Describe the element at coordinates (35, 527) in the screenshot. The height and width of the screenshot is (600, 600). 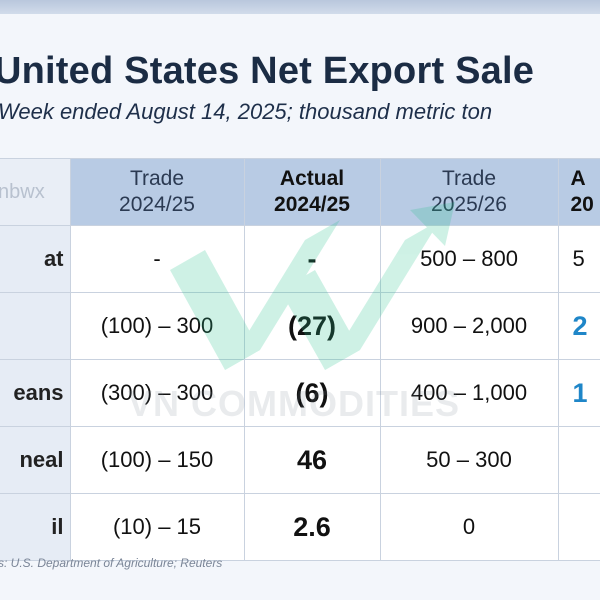
I see `commodity-label: il` at that location.